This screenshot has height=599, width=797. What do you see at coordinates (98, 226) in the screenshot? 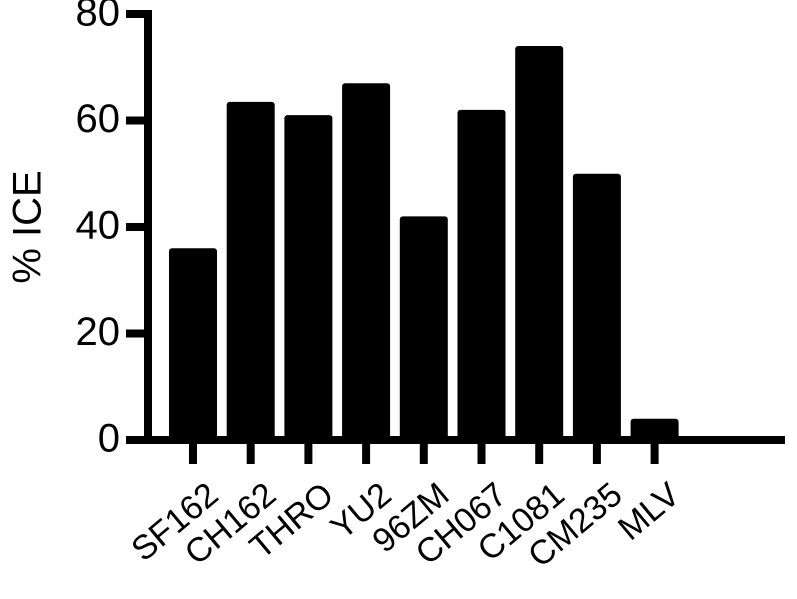
I see `y-tick-label: 40` at bounding box center [98, 226].